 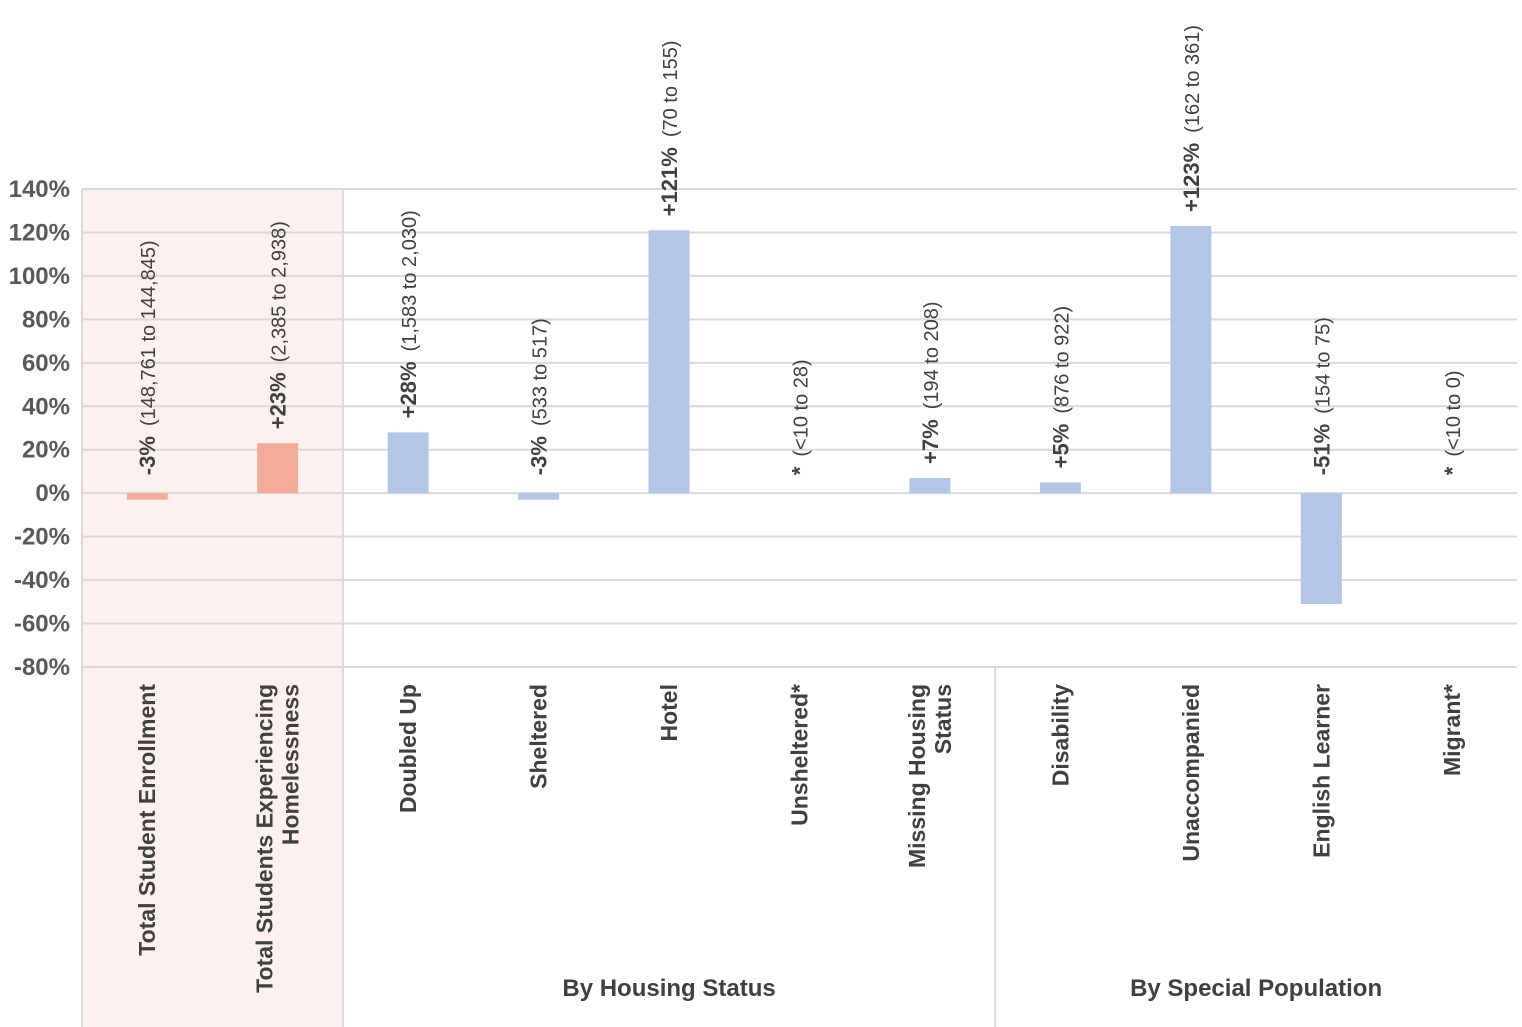 I want to click on data-label: * (<10 to 0), so click(x=1452, y=422).